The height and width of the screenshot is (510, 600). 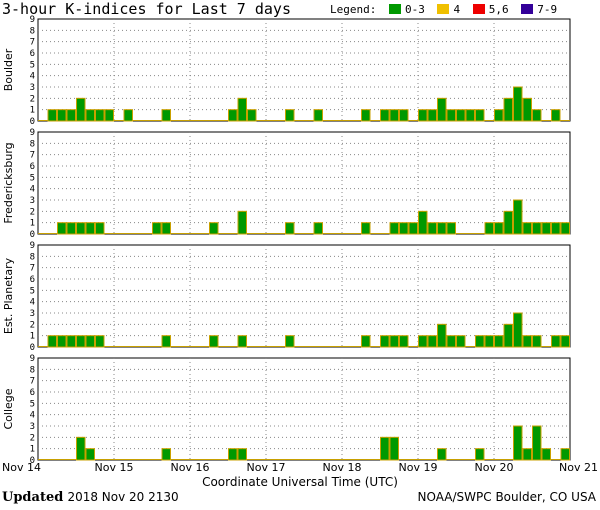 I want to click on x-tick-label: Nov 15, so click(x=114, y=467).